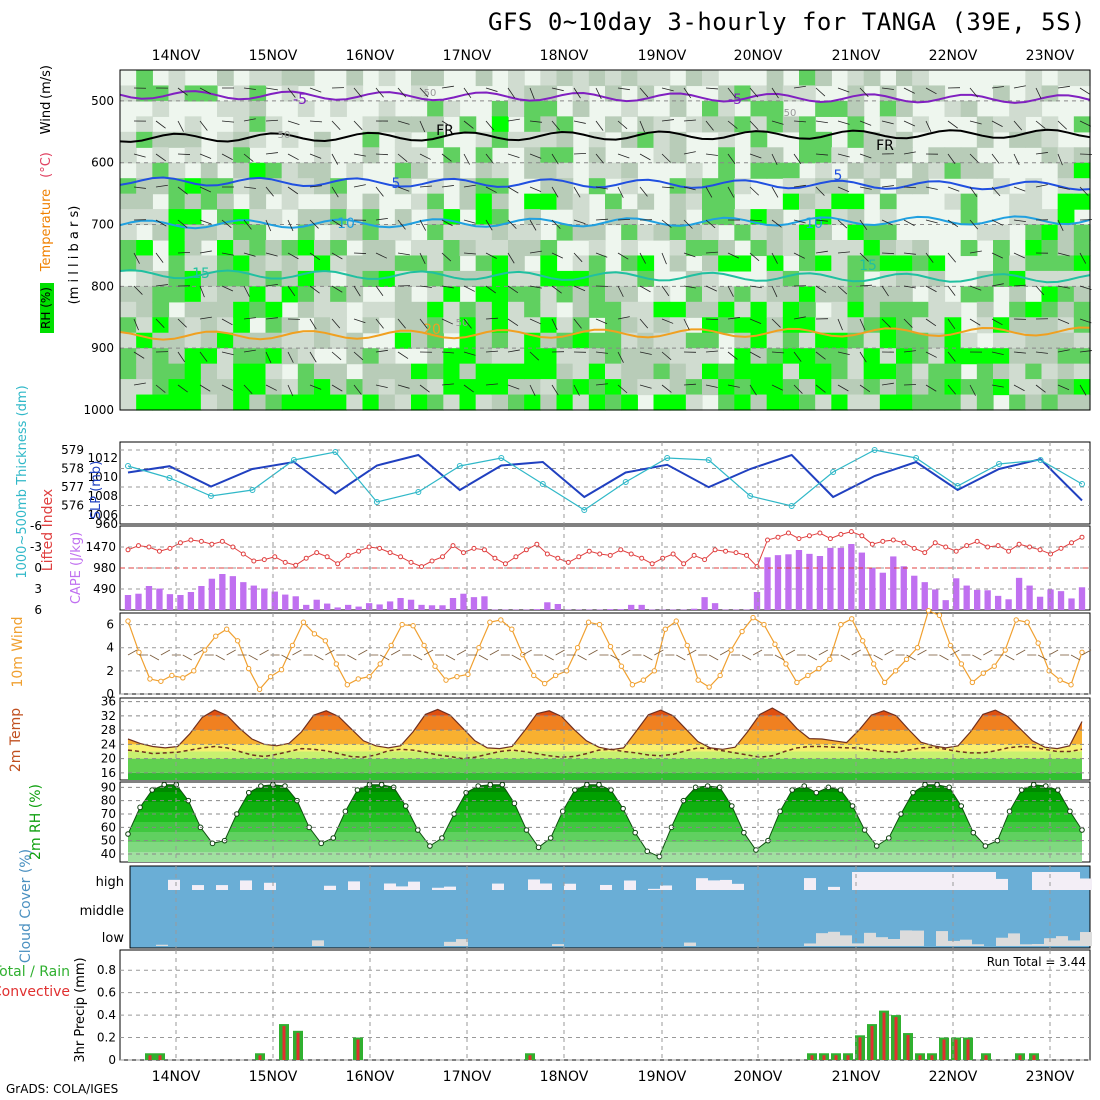  Describe the element at coordinates (102, 225) in the screenshot. I see `pressure-tick-label: 700` at that location.